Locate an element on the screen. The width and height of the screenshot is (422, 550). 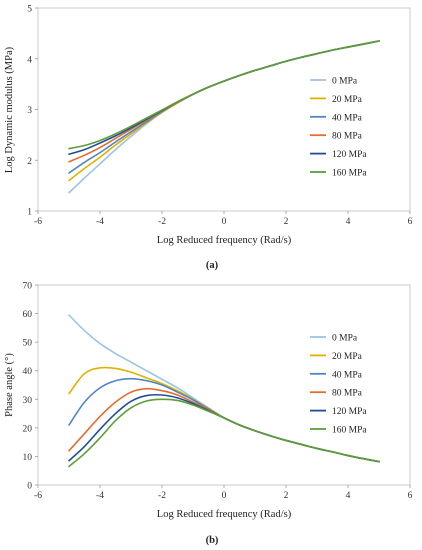
y-tick-label: 1 is located at coordinates (29, 213).